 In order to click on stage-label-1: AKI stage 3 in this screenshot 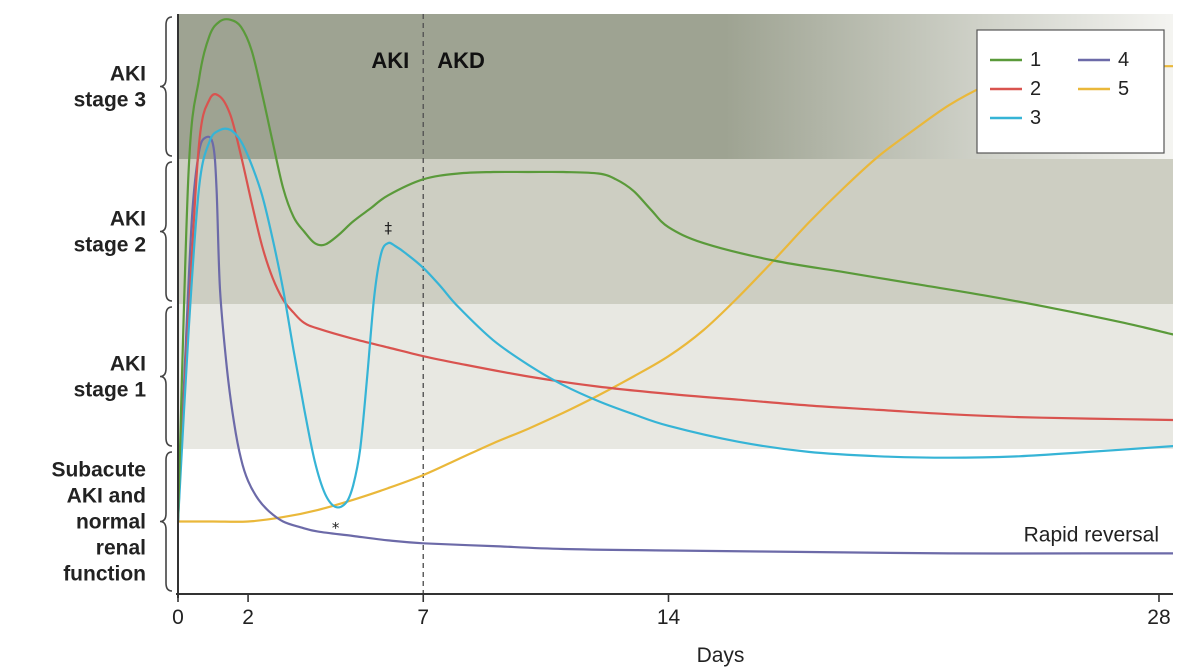, I will do `click(110, 87)`.